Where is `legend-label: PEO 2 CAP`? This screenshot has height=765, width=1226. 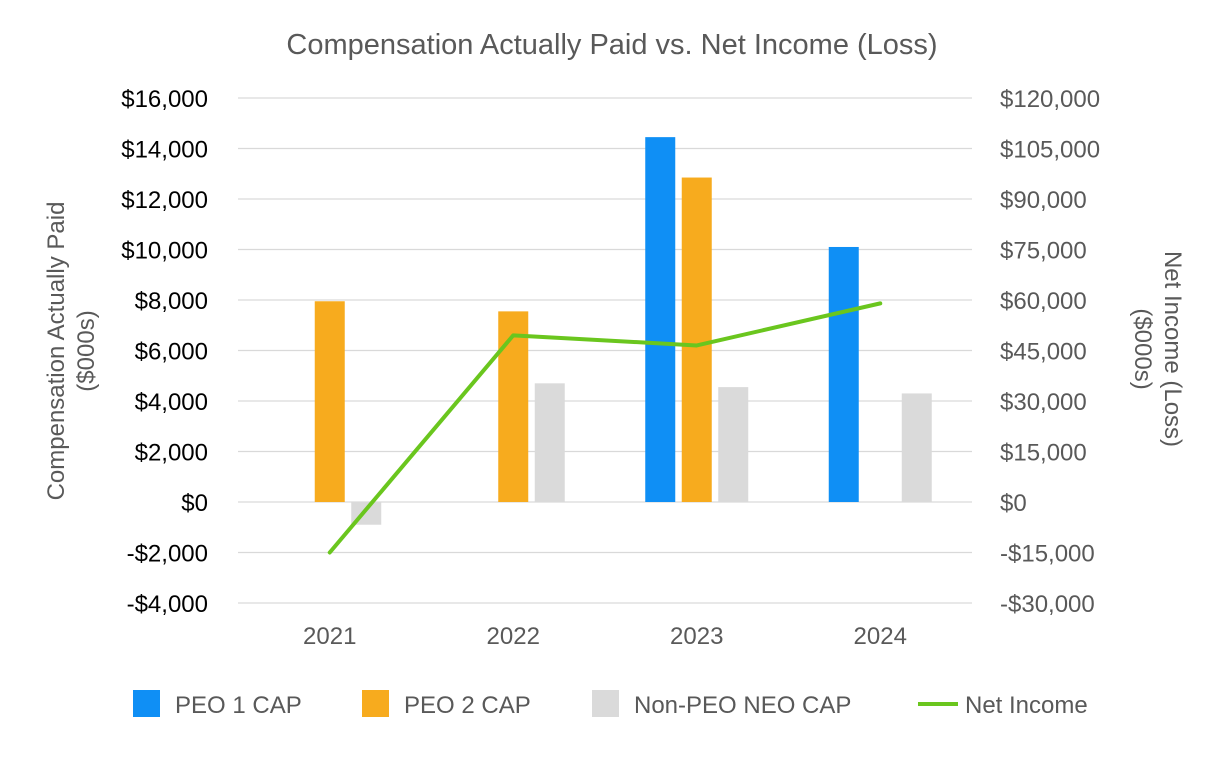
legend-label: PEO 2 CAP is located at coordinates (467, 705).